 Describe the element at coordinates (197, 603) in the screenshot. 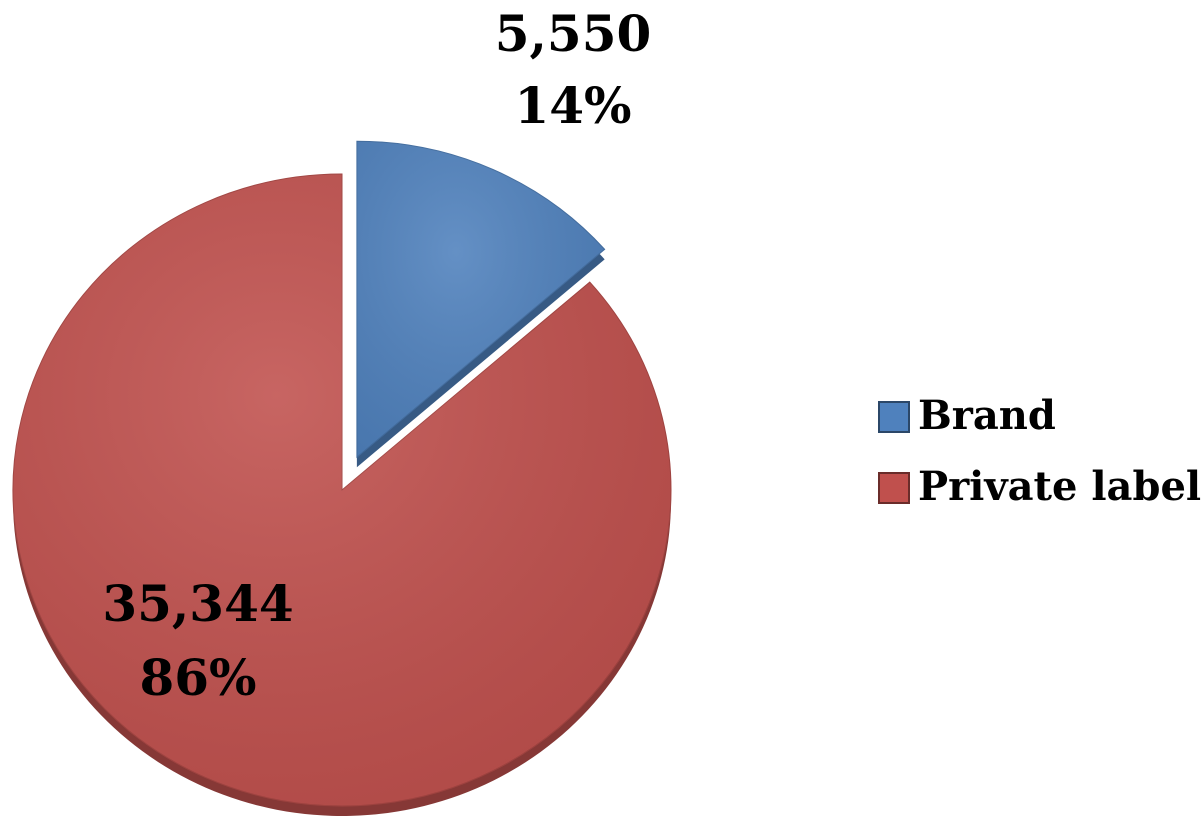

I see `data-label-value: 35,344` at that location.